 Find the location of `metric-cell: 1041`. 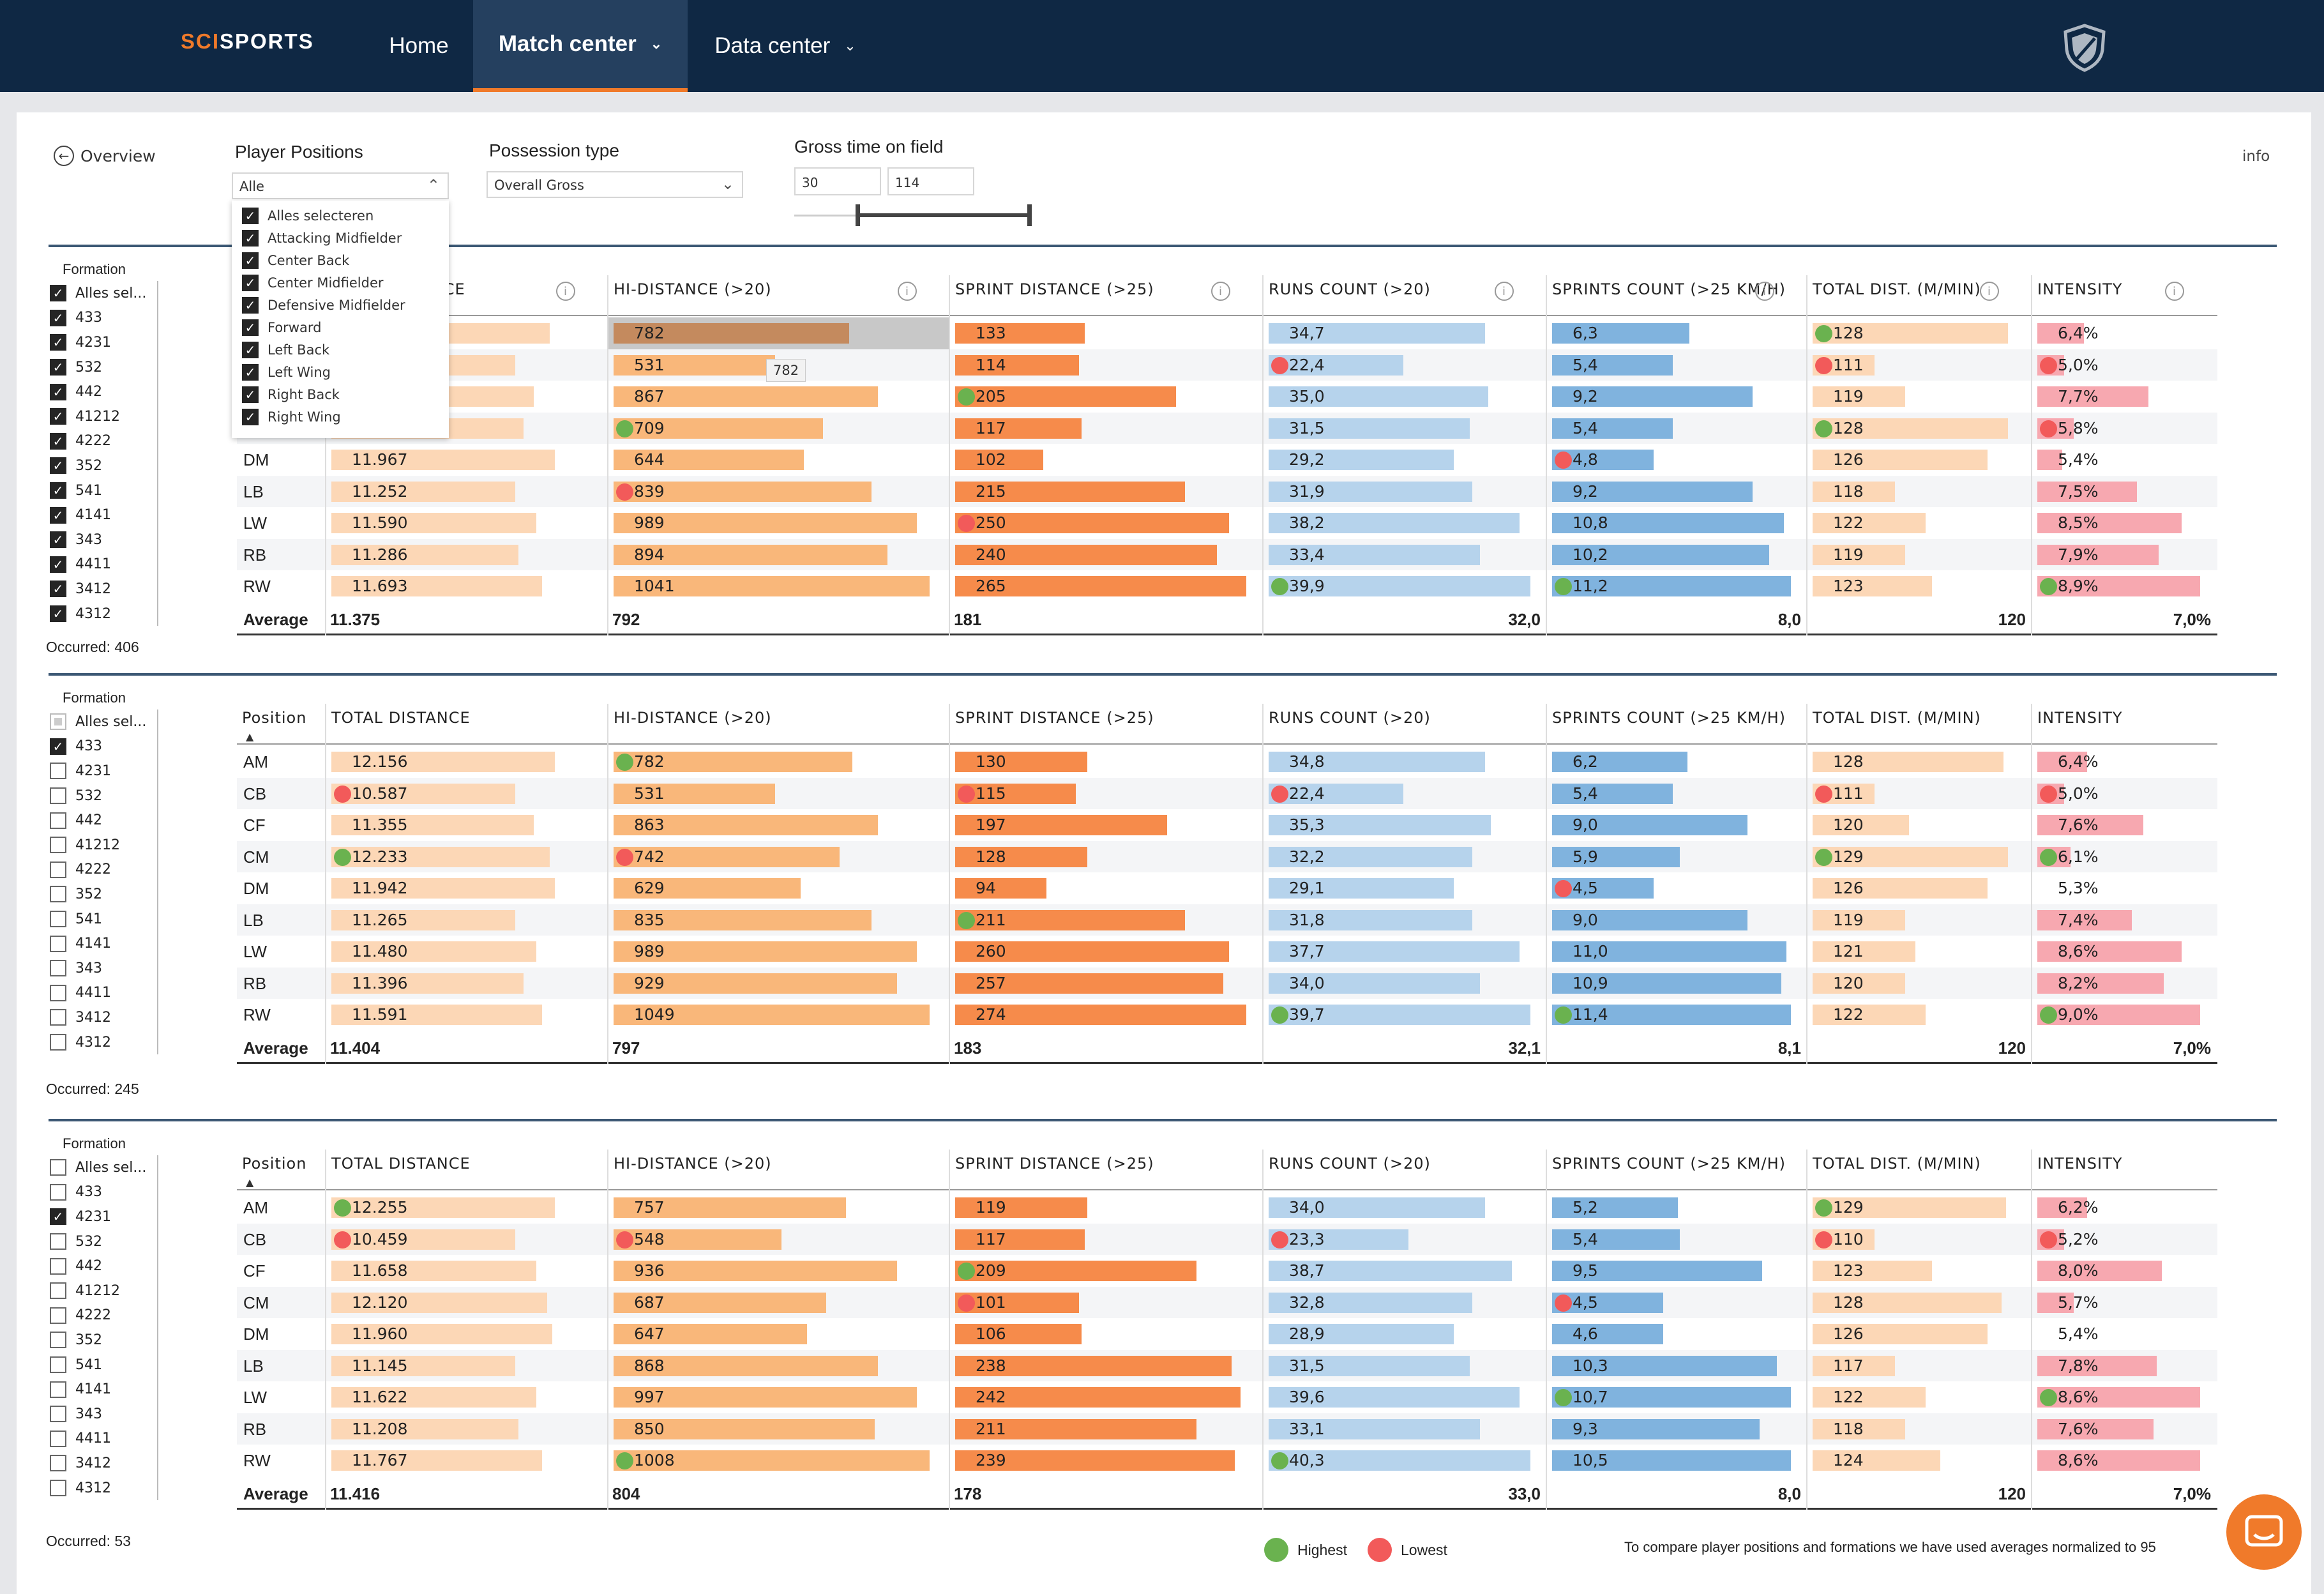

metric-cell: 1041 is located at coordinates (779, 586).